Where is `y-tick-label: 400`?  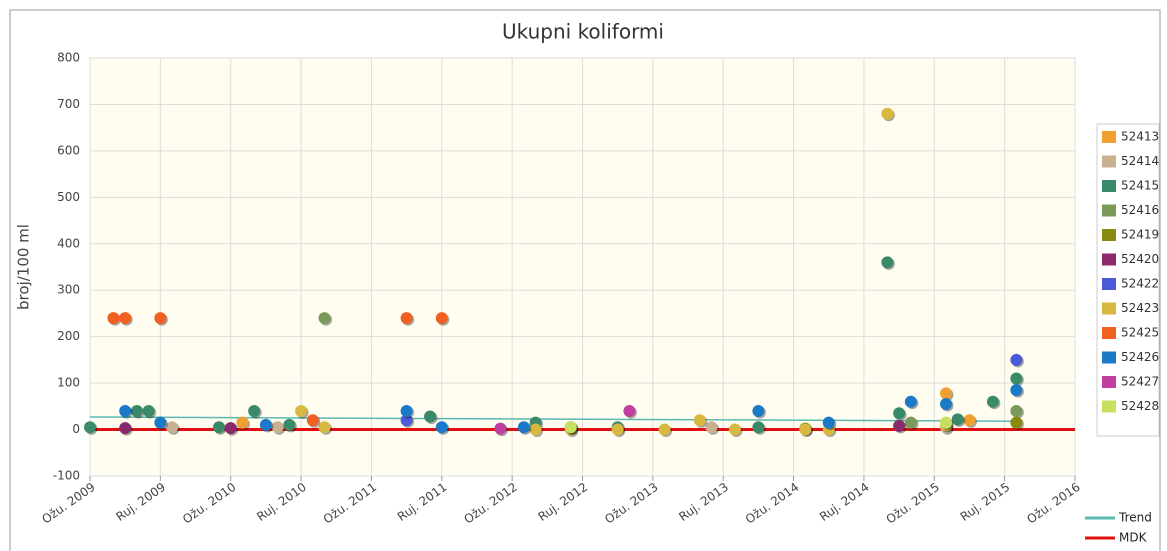 y-tick-label: 400 is located at coordinates (68, 243).